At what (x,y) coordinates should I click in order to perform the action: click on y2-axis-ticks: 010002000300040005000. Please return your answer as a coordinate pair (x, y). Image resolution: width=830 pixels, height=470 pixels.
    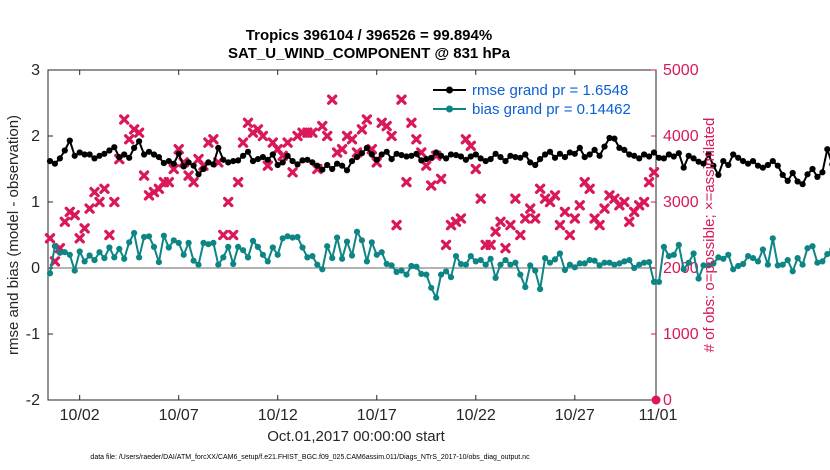
    Looking at the image, I should click on (675, 235).